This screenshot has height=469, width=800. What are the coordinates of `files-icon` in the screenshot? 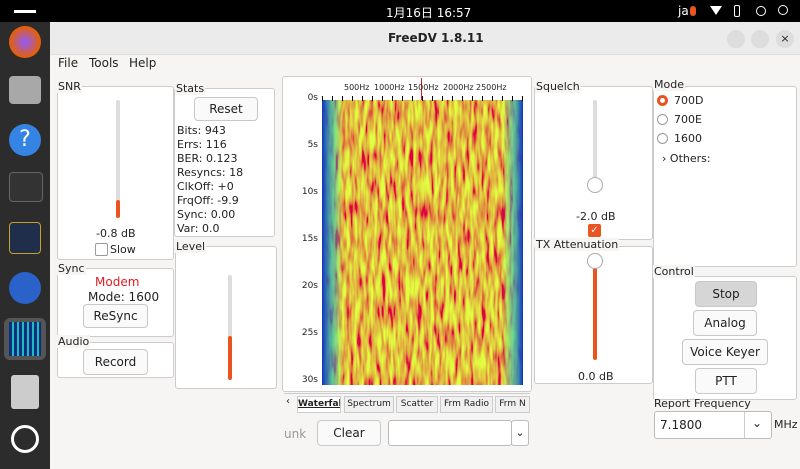 It's located at (25, 90).